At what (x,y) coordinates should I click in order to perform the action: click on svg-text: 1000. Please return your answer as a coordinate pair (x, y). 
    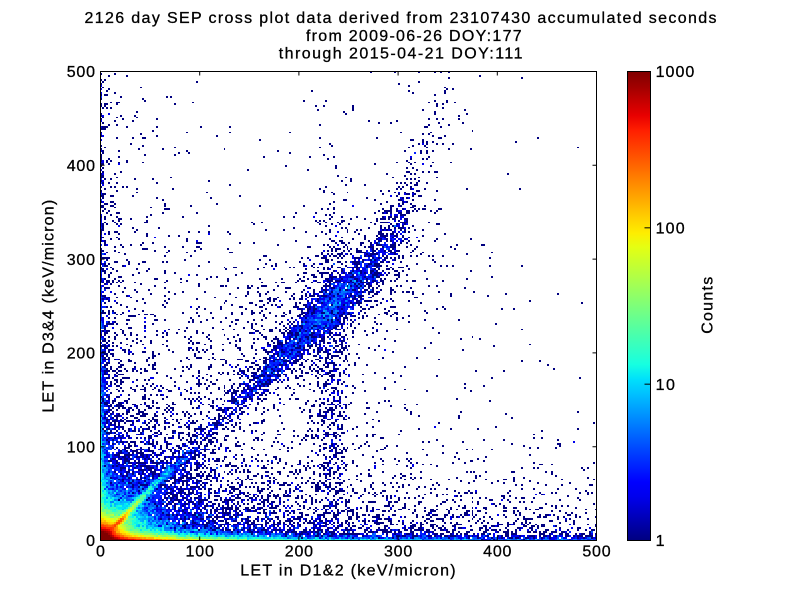
    Looking at the image, I should click on (675, 72).